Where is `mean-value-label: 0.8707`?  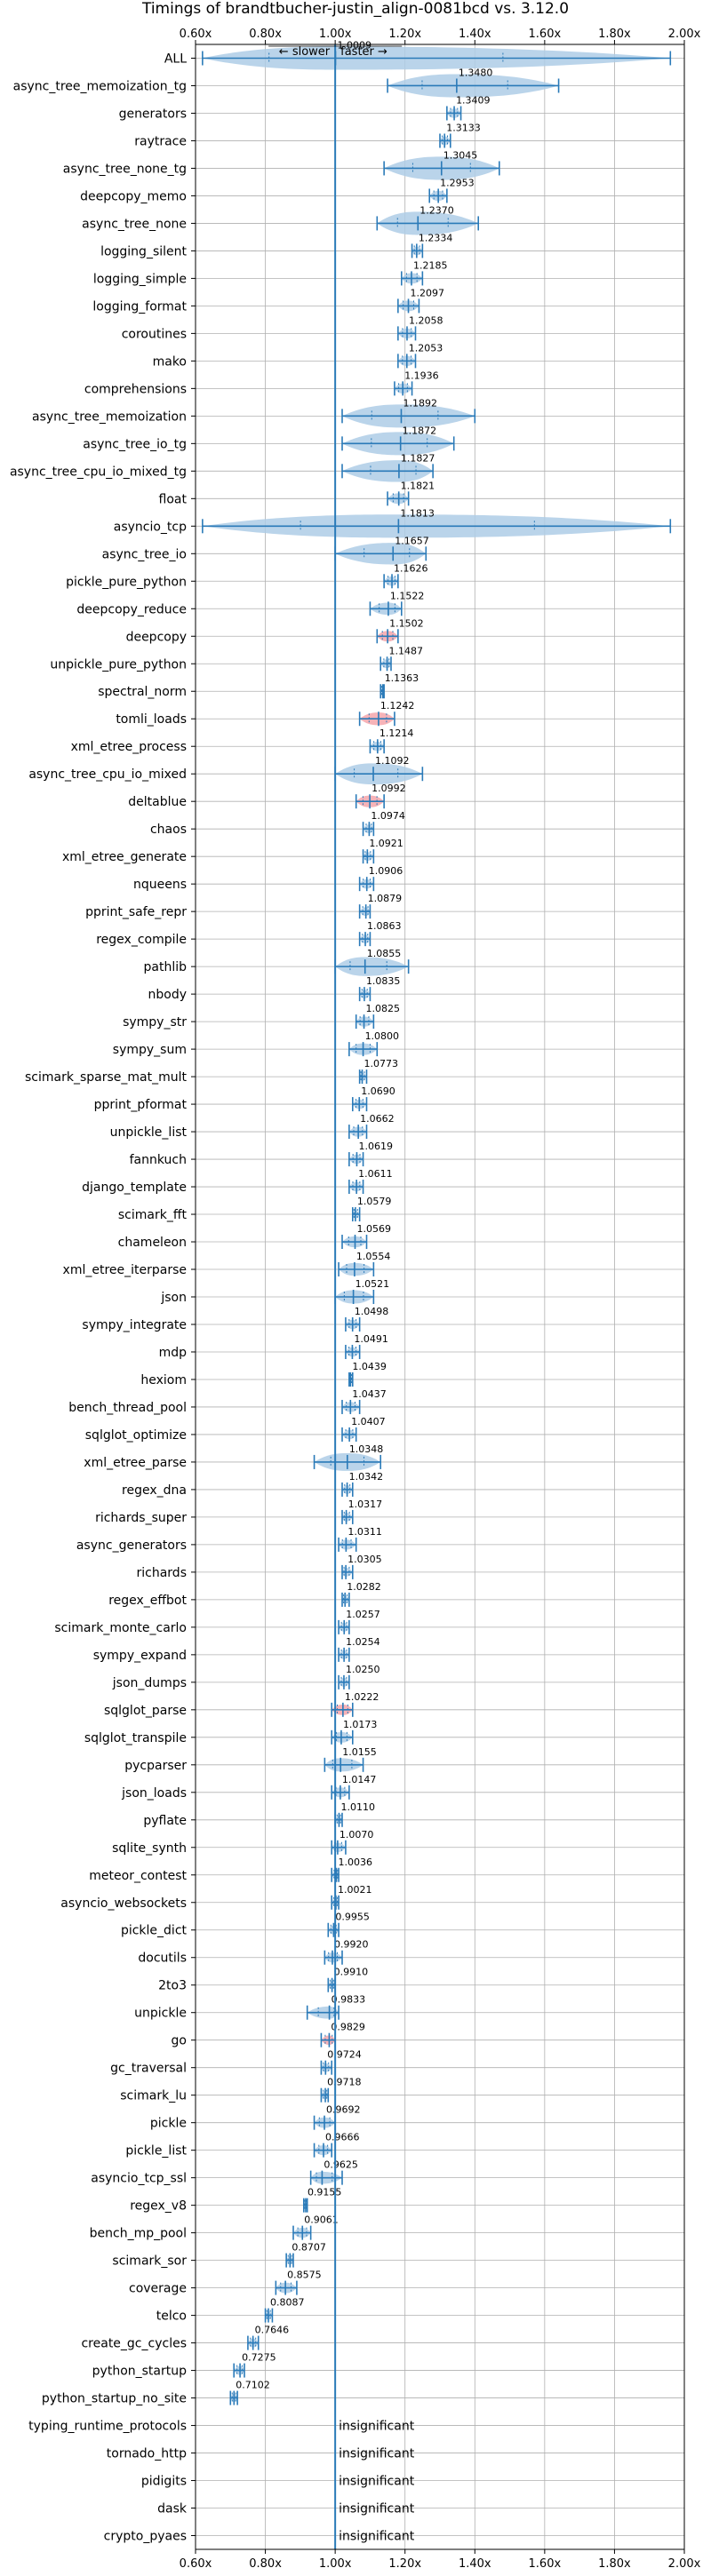 mean-value-label: 0.8707 is located at coordinates (309, 2248).